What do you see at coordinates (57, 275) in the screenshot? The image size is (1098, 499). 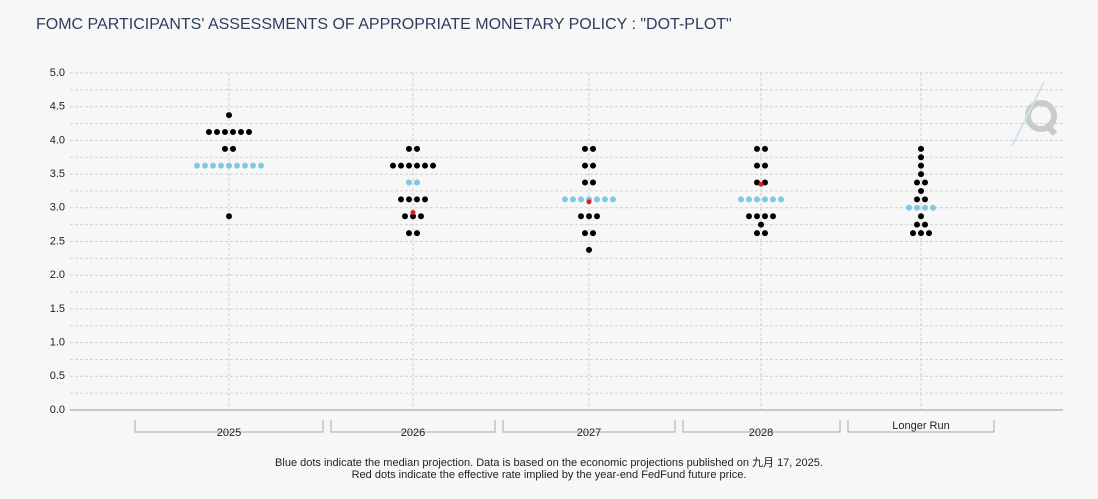 I see `y-tick-label: 2.0` at bounding box center [57, 275].